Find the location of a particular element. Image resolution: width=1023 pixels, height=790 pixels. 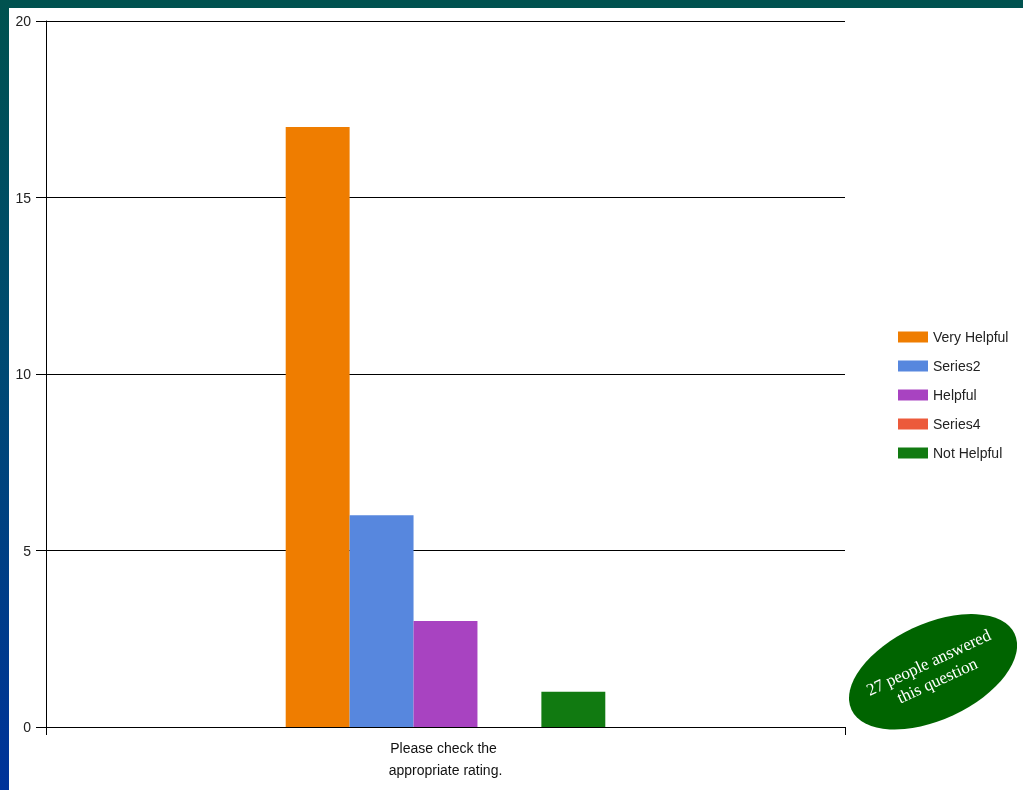

y-tick-label: 10 is located at coordinates (23, 374).